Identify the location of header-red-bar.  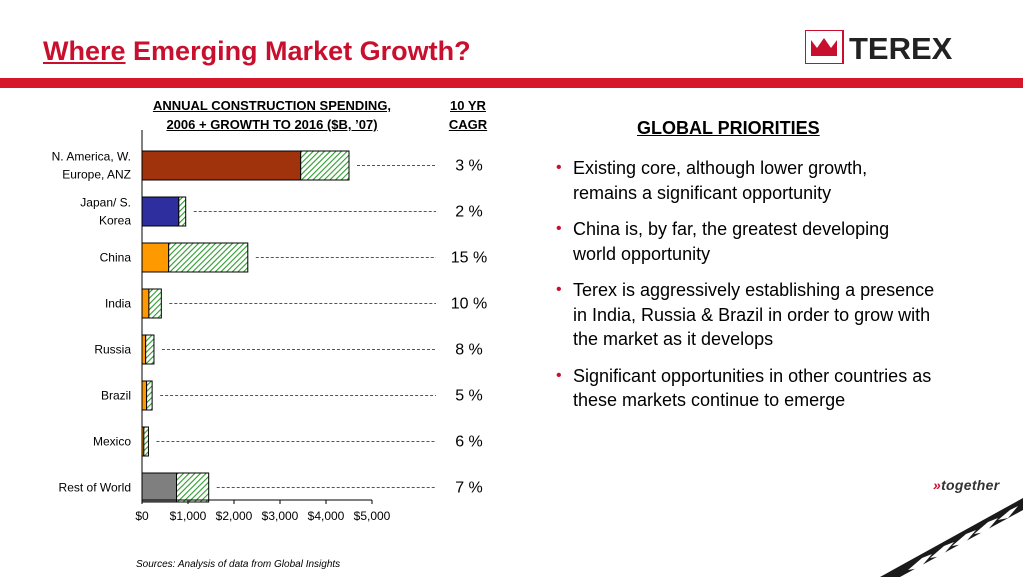
(511, 83).